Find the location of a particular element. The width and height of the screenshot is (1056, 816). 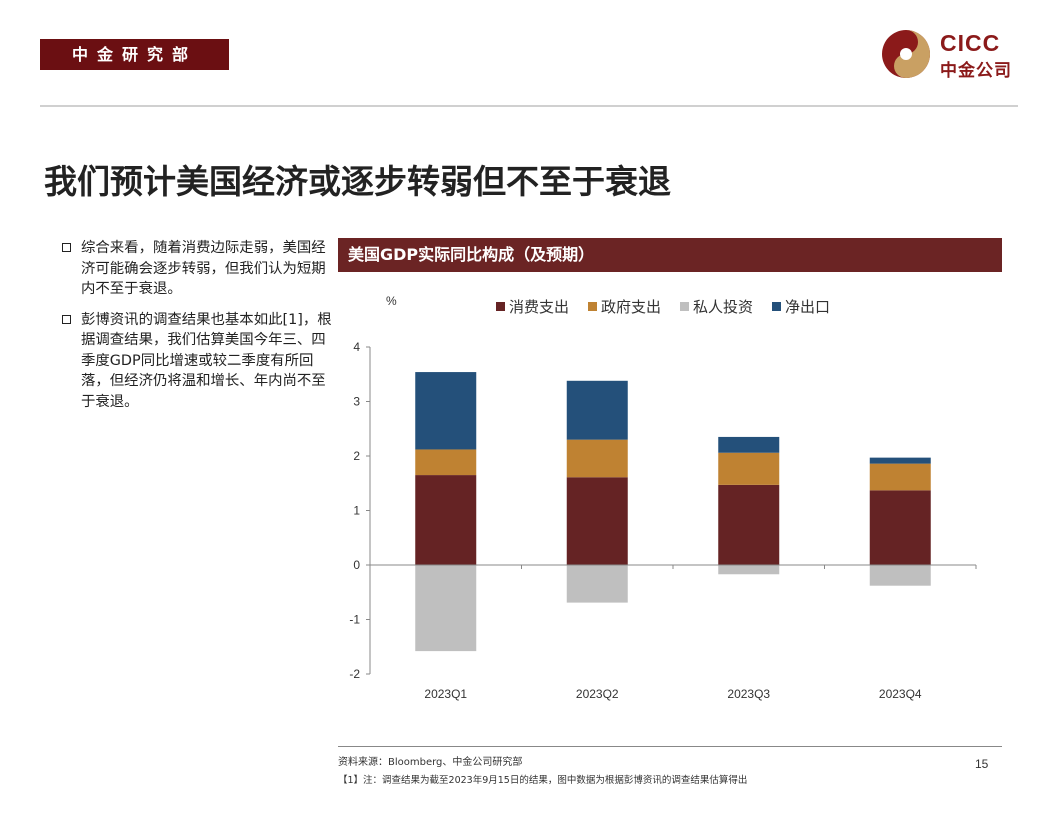

chart-header: 美国GDP实际同比构成（及预期） is located at coordinates (670, 255).